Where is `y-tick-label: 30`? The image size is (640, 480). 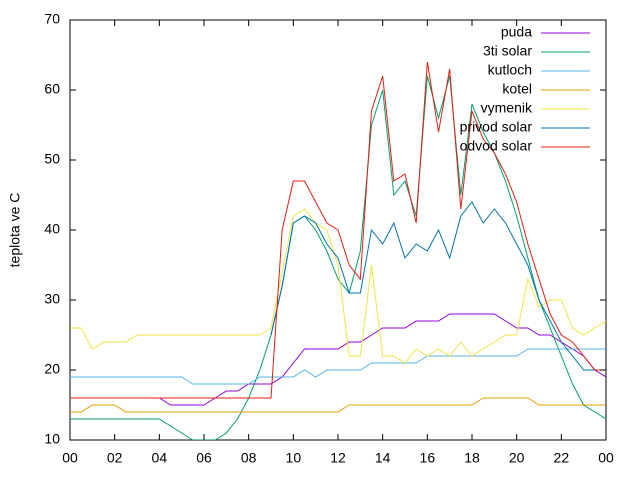 y-tick-label: 30 is located at coordinates (52, 299).